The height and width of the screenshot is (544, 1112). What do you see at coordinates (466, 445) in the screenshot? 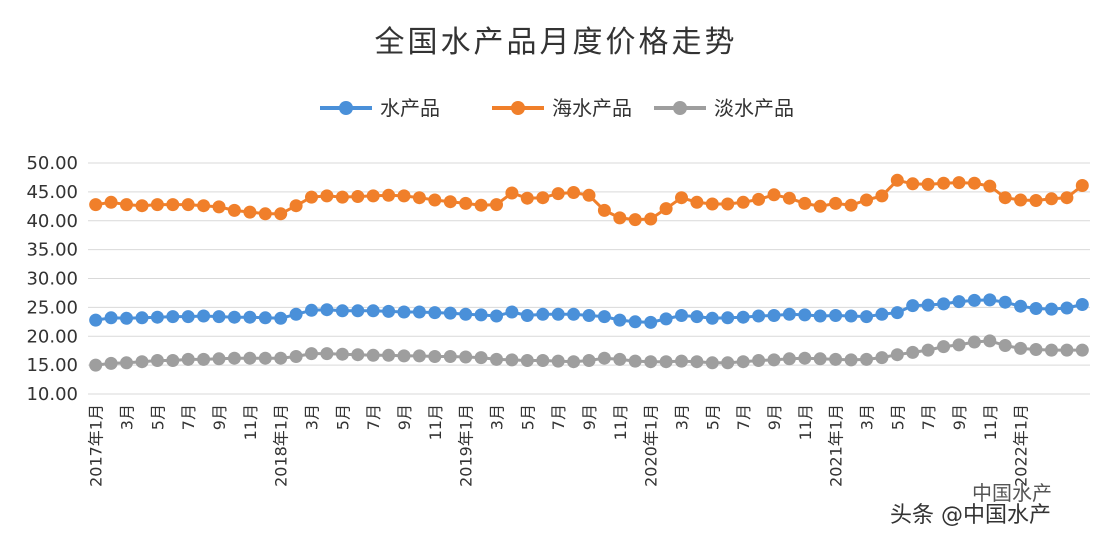
I see `x-tick-label: 2019年1月` at bounding box center [466, 445].